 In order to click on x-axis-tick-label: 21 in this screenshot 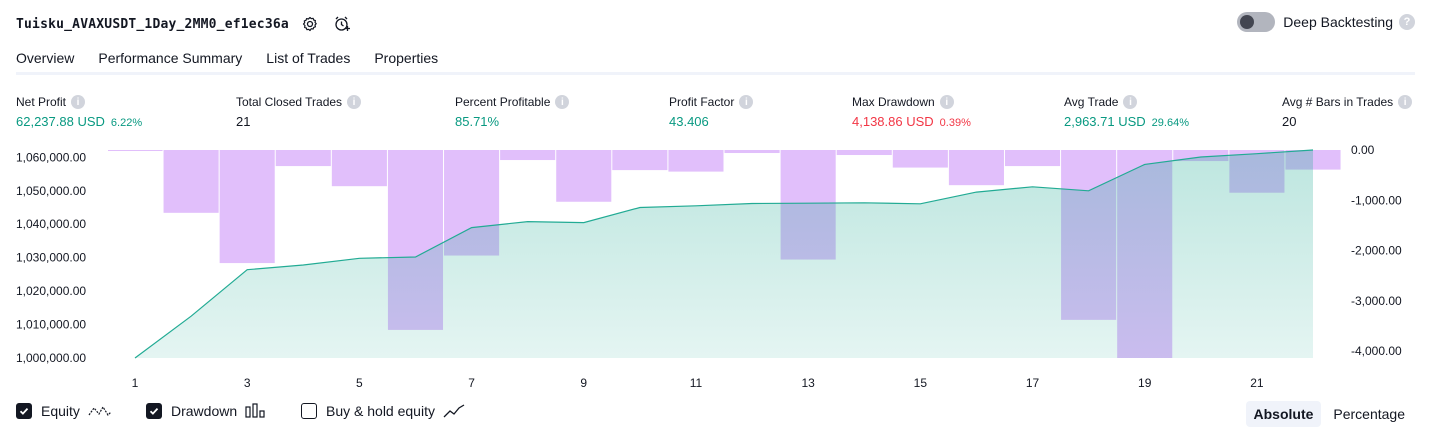, I will do `click(1257, 383)`.